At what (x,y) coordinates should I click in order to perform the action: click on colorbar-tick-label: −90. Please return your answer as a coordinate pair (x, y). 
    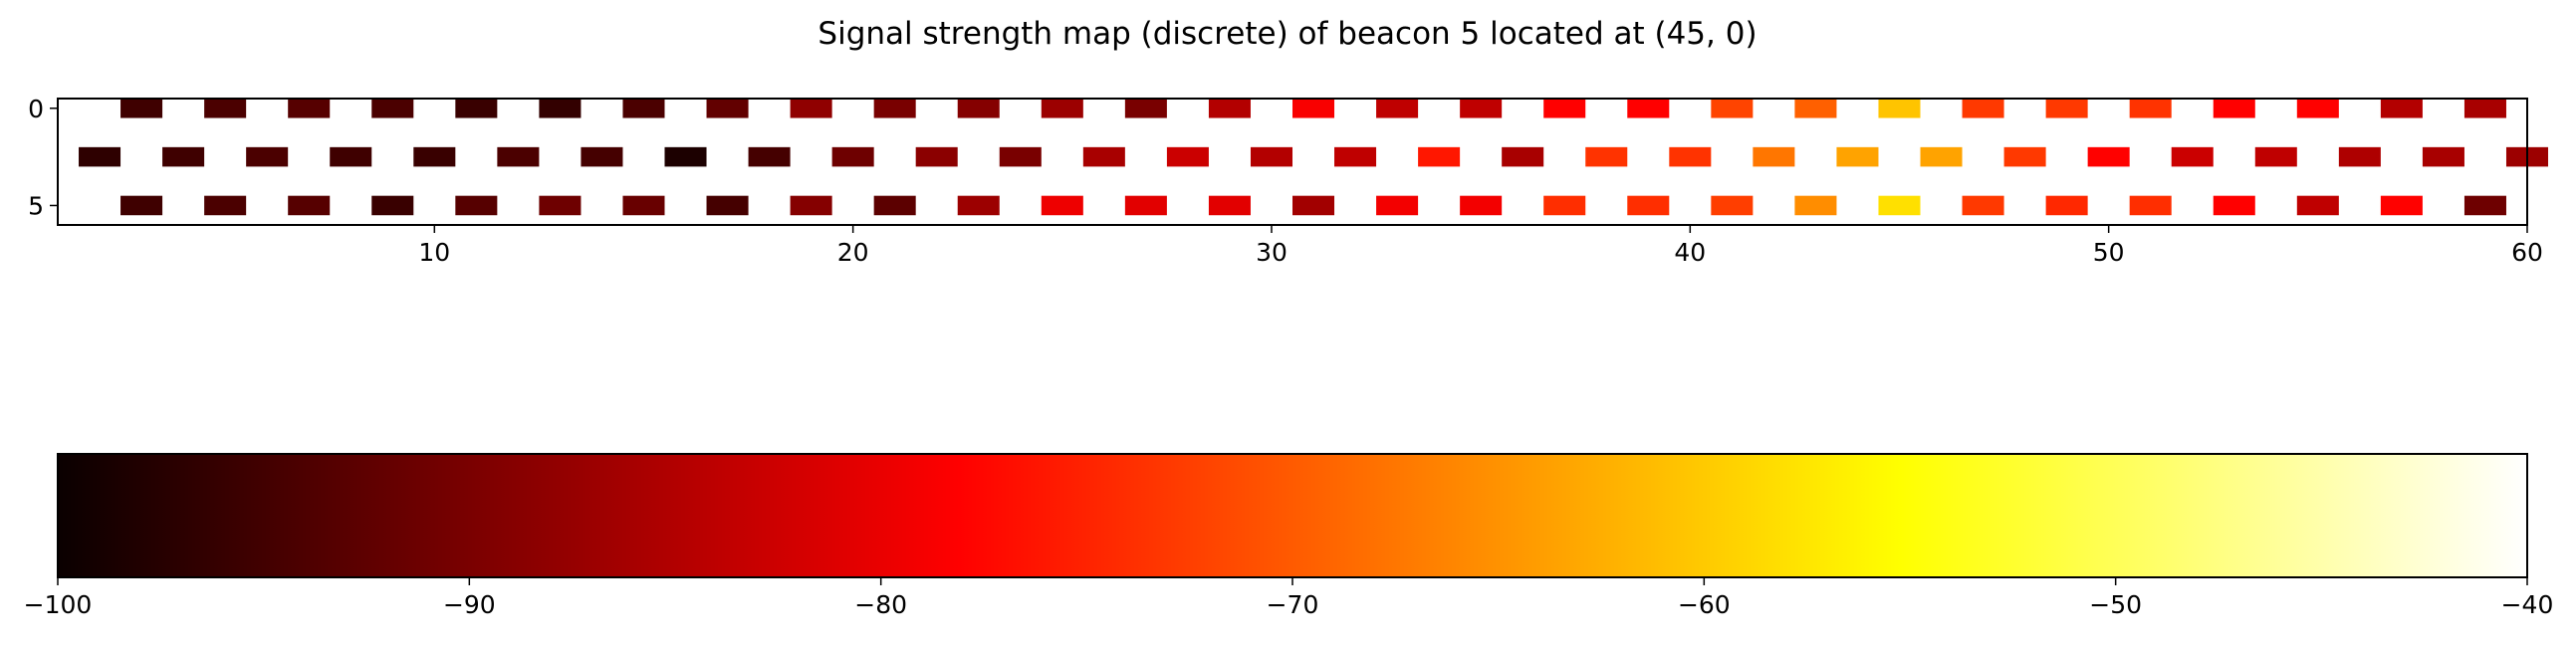
    Looking at the image, I should click on (469, 605).